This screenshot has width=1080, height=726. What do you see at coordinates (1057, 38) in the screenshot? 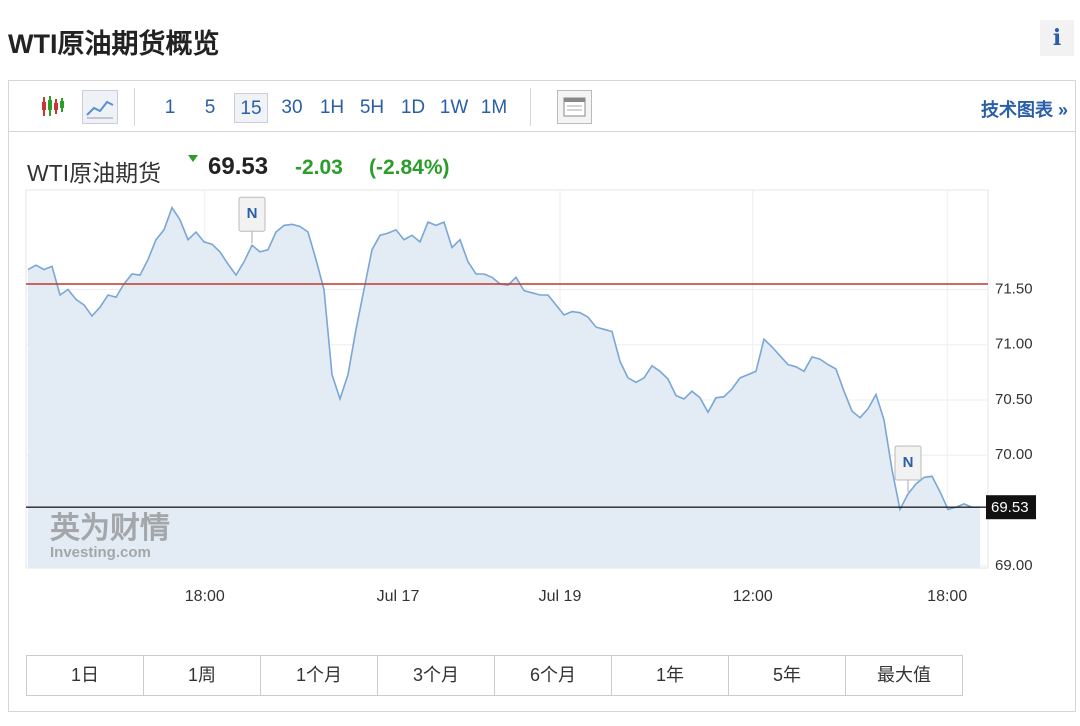
I see `info-button: i` at bounding box center [1057, 38].